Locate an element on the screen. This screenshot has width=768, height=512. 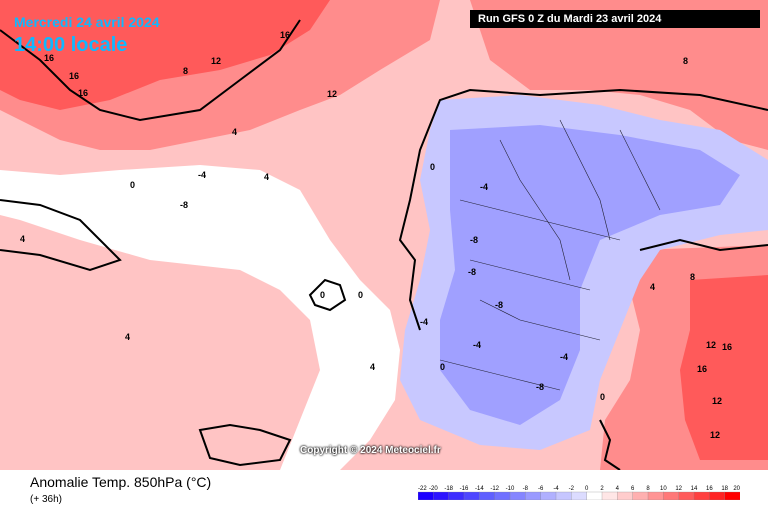
scale-tick-label: 2 is located at coordinates (602, 489).